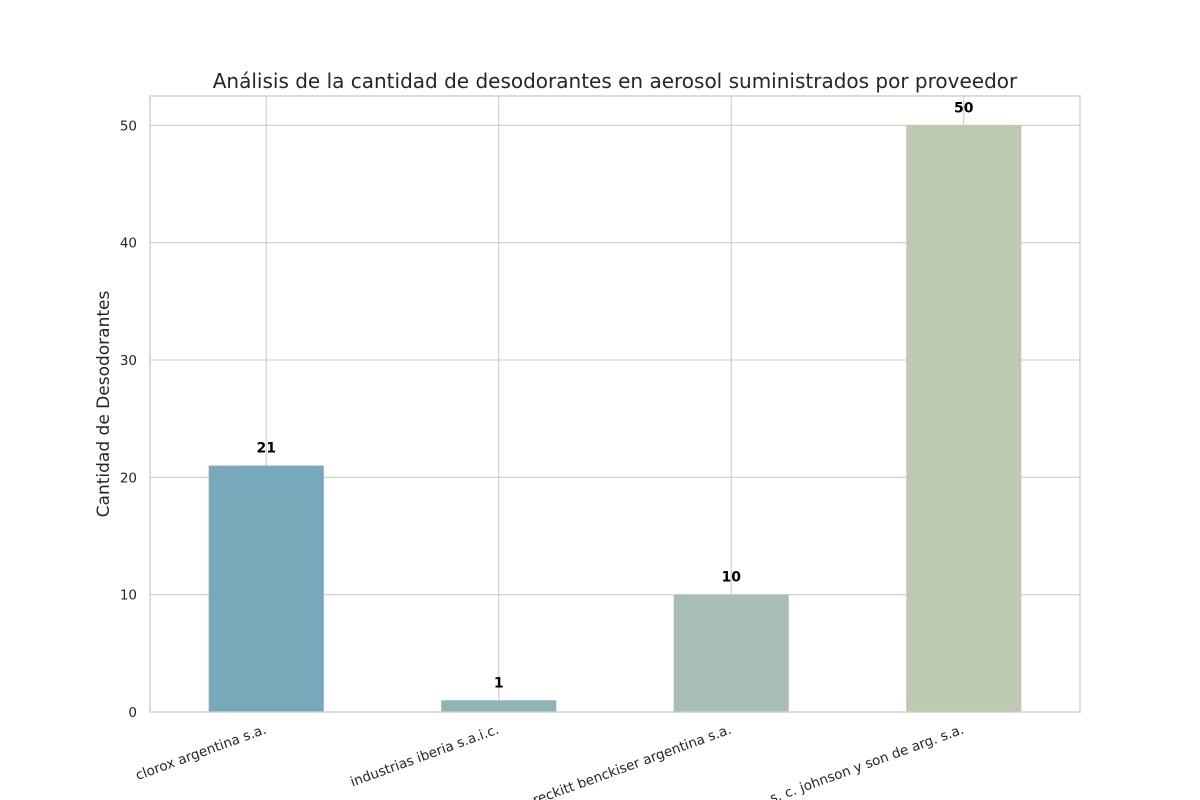 Image resolution: width=1200 pixels, height=800 pixels. What do you see at coordinates (132, 713) in the screenshot?
I see `y-tick-label: 0` at bounding box center [132, 713].